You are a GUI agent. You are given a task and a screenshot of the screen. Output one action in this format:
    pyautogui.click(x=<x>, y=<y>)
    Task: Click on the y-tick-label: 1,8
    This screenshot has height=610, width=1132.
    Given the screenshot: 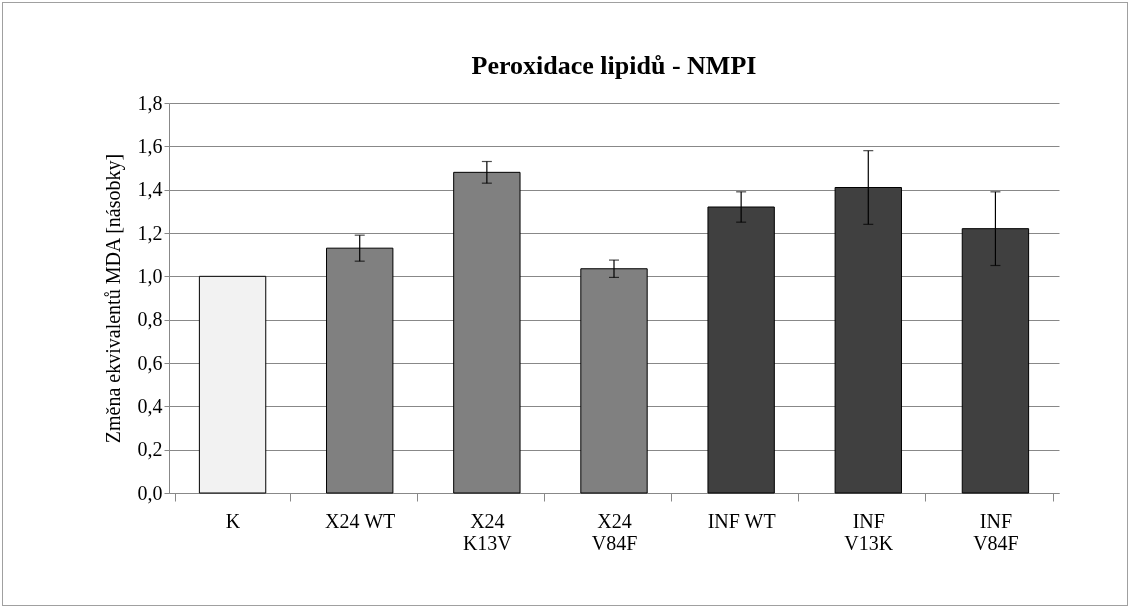 What is the action you would take?
    pyautogui.click(x=150, y=102)
    